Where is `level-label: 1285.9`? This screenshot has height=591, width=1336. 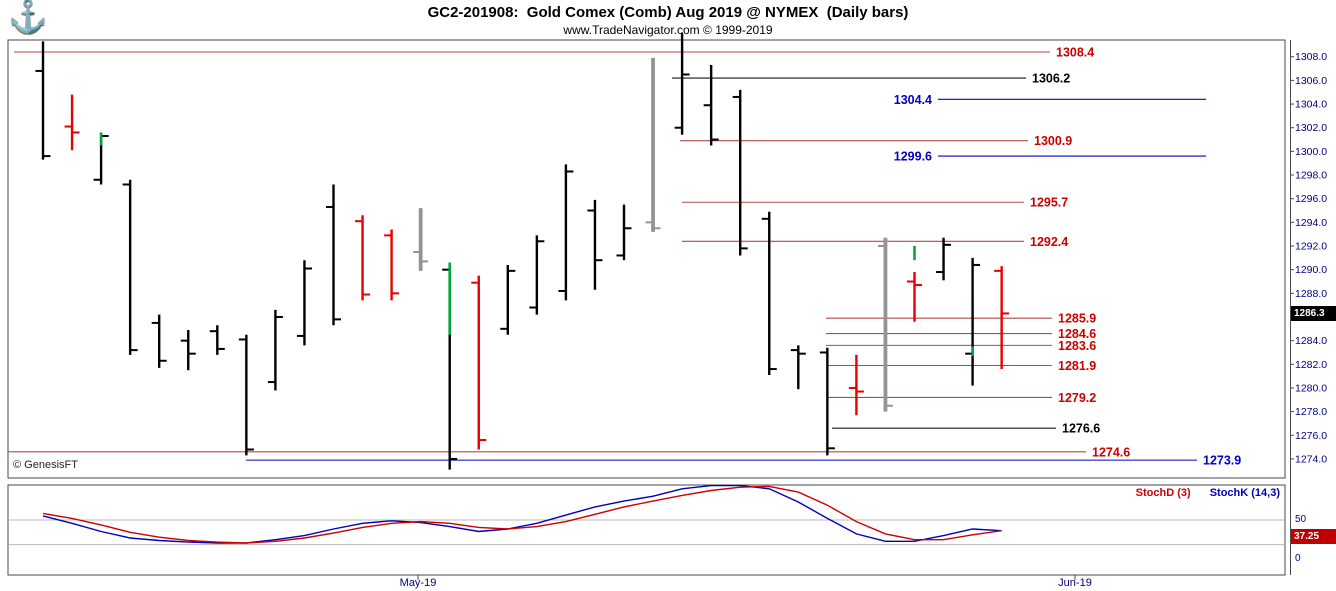
level-label: 1285.9 is located at coordinates (1077, 319).